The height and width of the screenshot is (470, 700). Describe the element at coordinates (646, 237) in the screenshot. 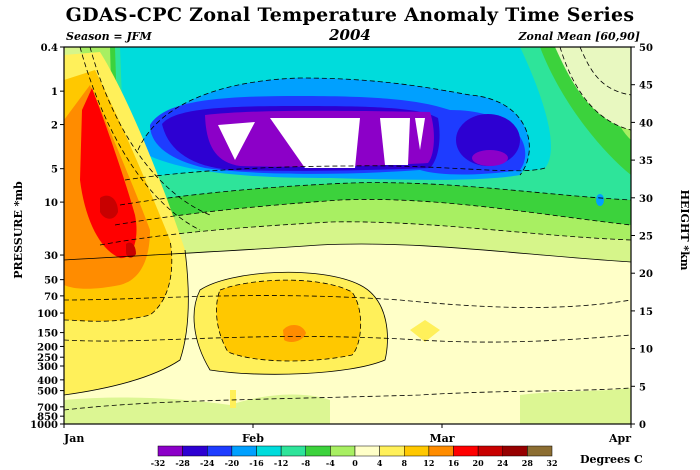

I see `height-tick-label: 25` at that location.